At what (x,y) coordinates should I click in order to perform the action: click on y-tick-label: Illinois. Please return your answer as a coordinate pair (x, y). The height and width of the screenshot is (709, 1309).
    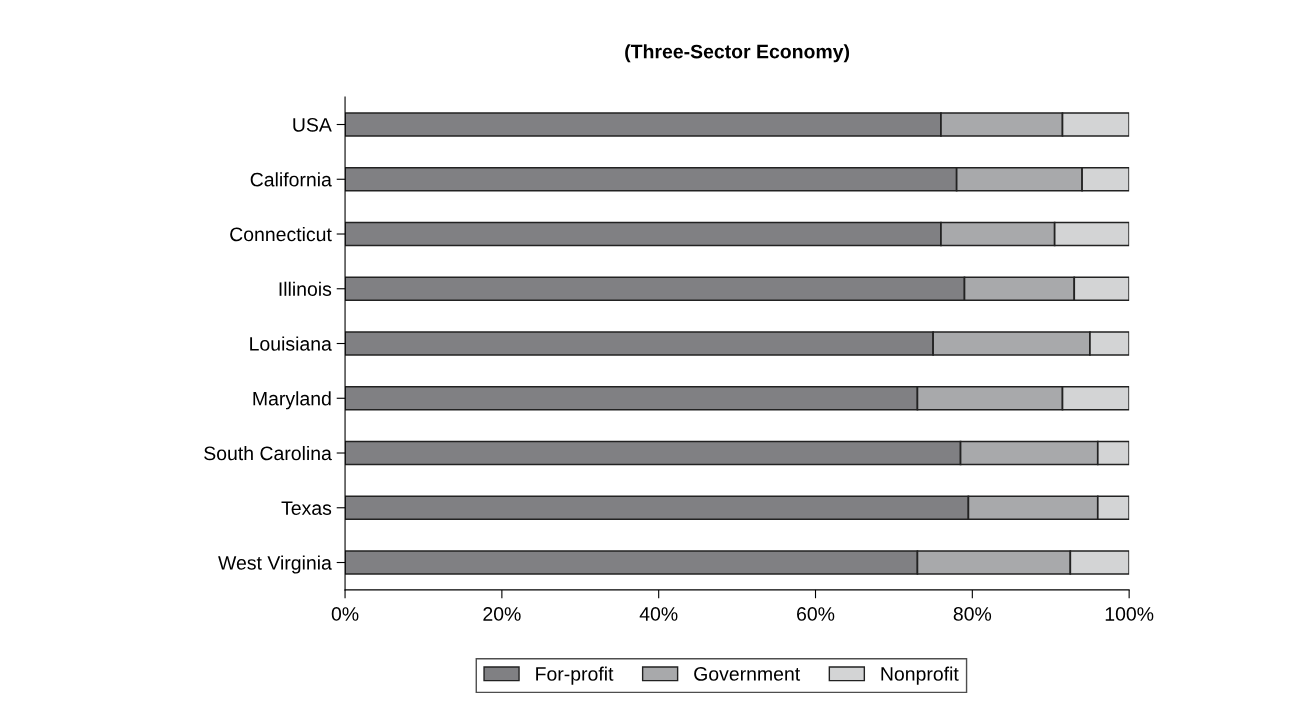
    Looking at the image, I should click on (305, 288).